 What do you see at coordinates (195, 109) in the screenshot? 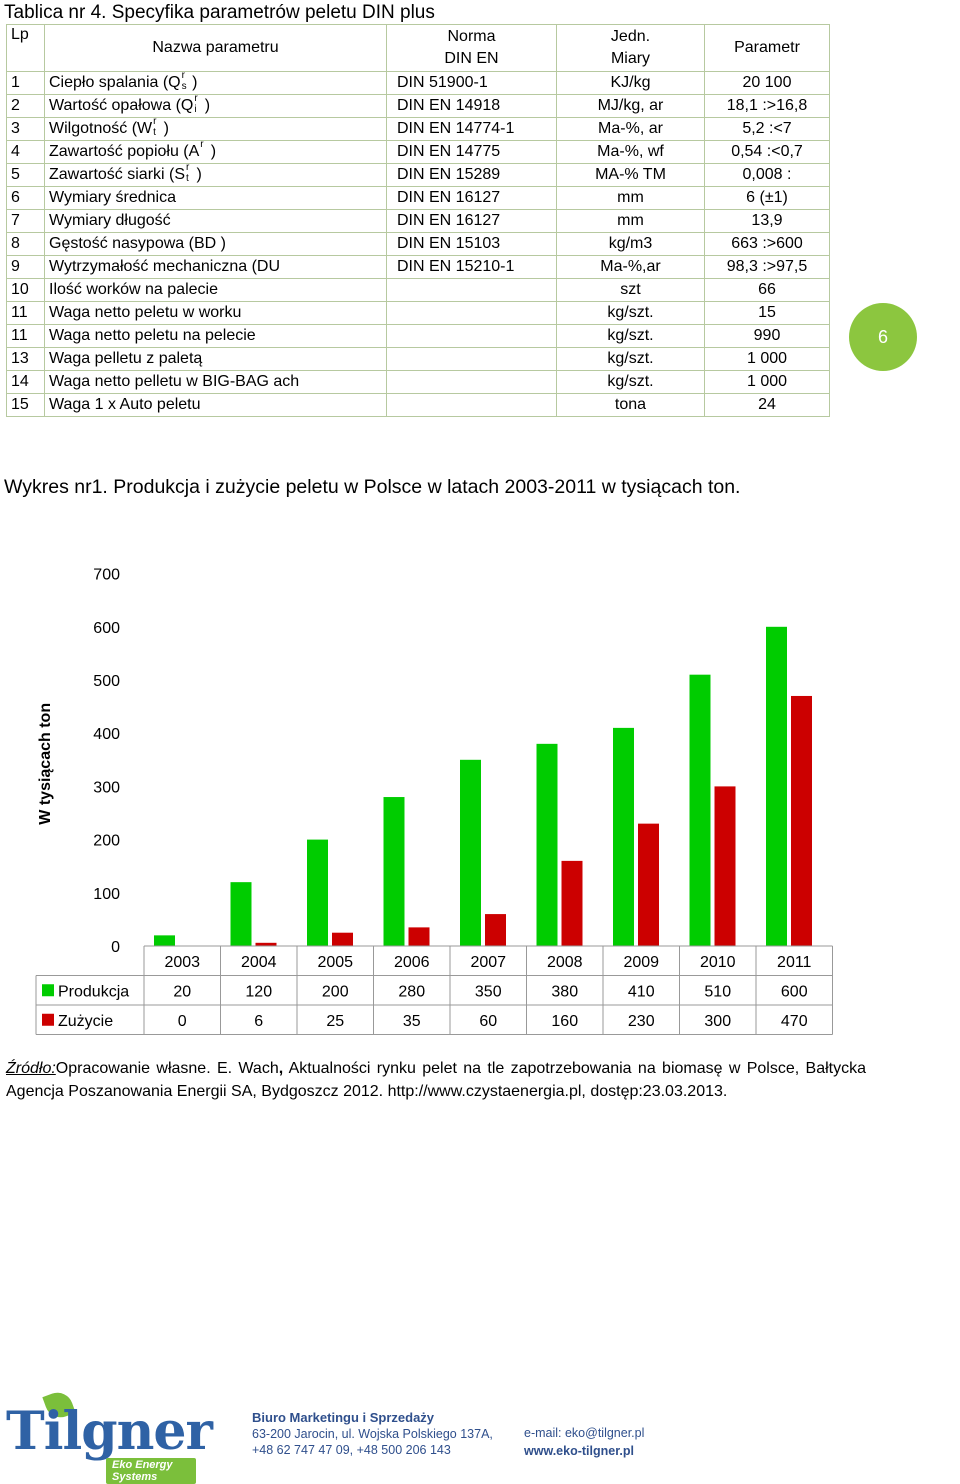
I see `param-subscript: i` at bounding box center [195, 109].